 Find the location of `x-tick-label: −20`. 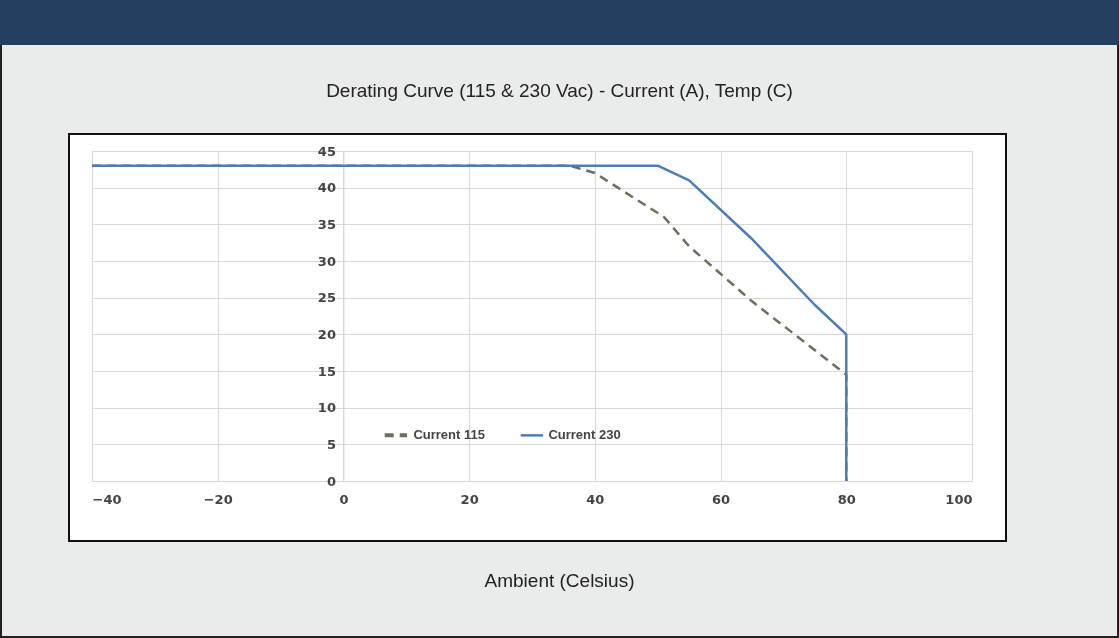

x-tick-label: −20 is located at coordinates (218, 499).